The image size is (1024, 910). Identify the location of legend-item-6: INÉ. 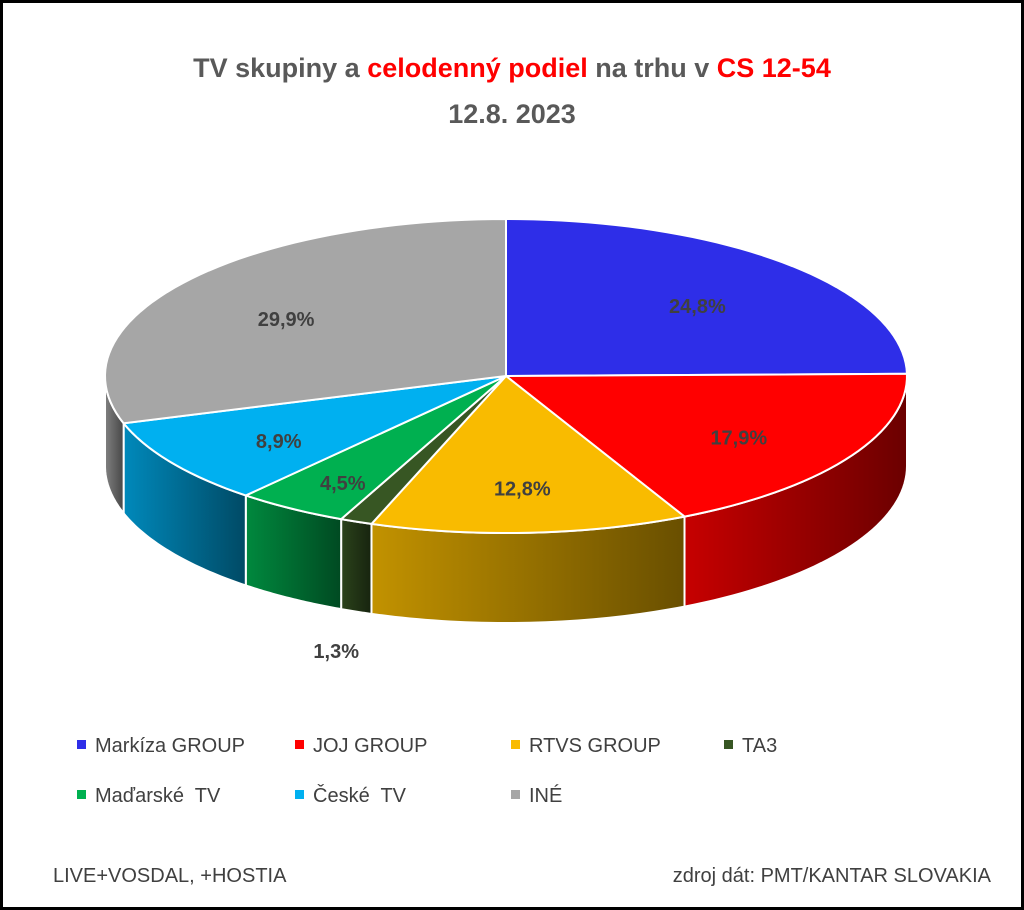
(536, 796).